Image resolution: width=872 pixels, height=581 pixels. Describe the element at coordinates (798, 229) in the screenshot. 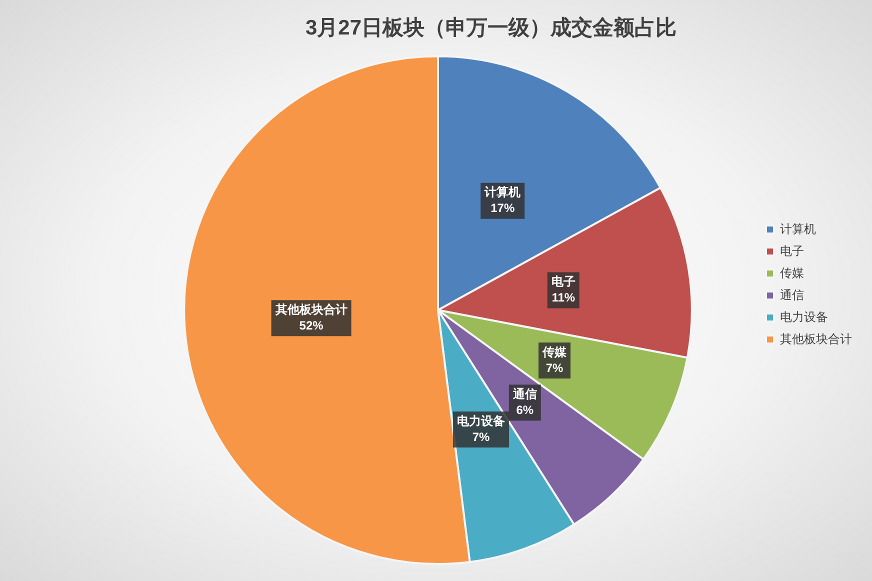

I see `legend-label: 计算机` at that location.